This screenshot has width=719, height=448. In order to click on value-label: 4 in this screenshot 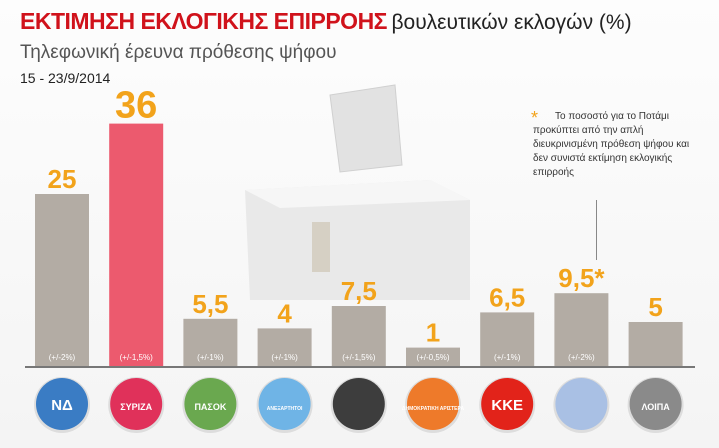, I will do `click(284, 313)`.